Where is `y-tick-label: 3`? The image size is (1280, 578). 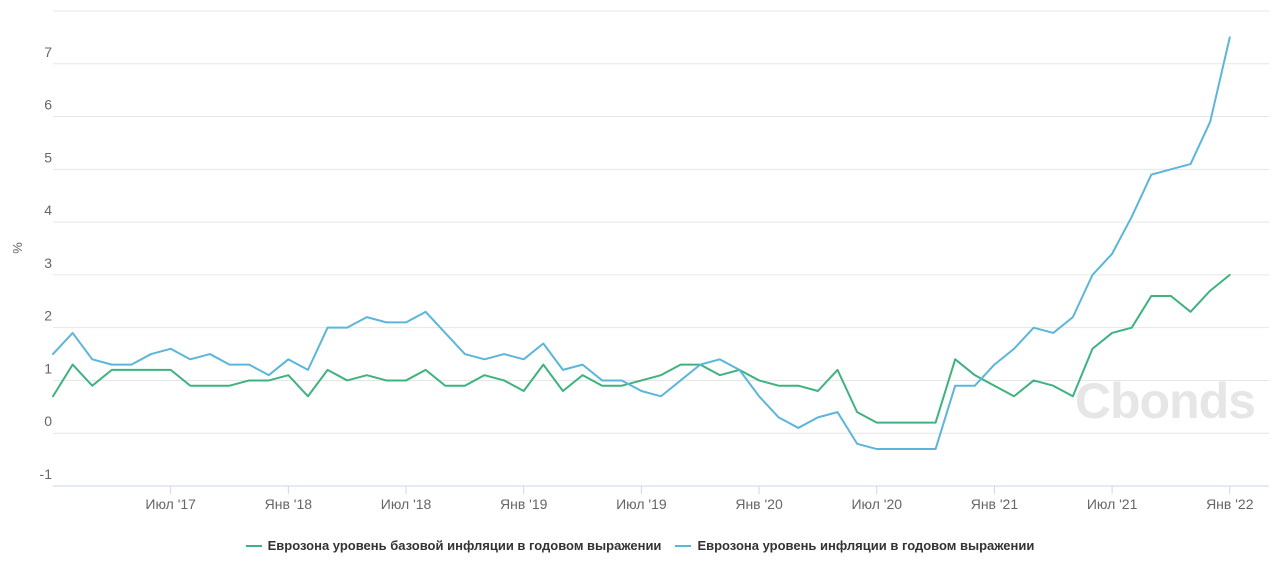 y-tick-label: 3 is located at coordinates (48, 263).